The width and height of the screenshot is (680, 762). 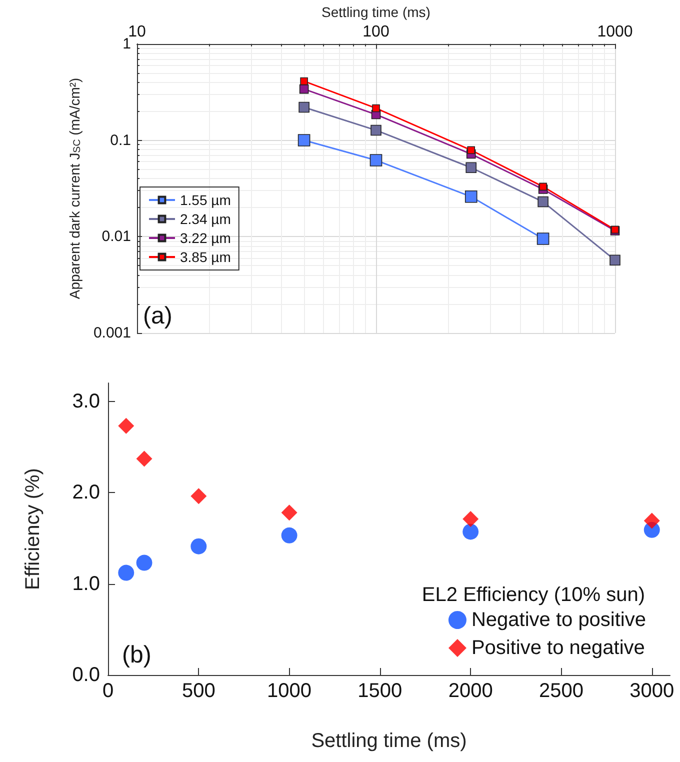 I want to click on legend-label: 3.85 µm, so click(x=205, y=257).